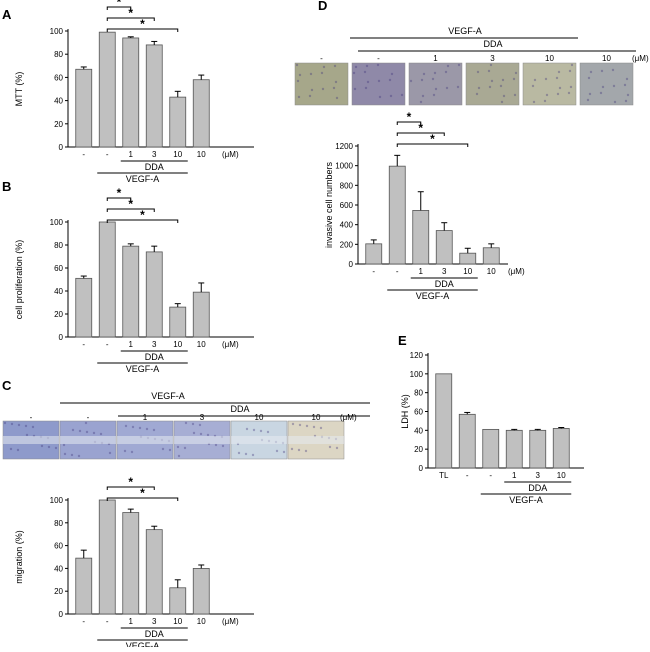 This screenshot has width=650, height=652. Describe the element at coordinates (143, 644) in the screenshot. I see `group-label-vegf-a: VEGF-A` at that location.